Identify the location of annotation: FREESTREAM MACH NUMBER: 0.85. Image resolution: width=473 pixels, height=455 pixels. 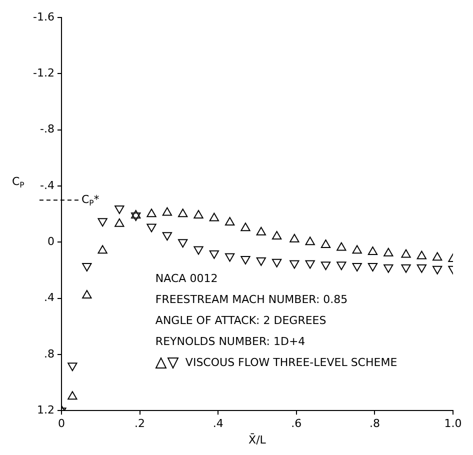
(251, 299).